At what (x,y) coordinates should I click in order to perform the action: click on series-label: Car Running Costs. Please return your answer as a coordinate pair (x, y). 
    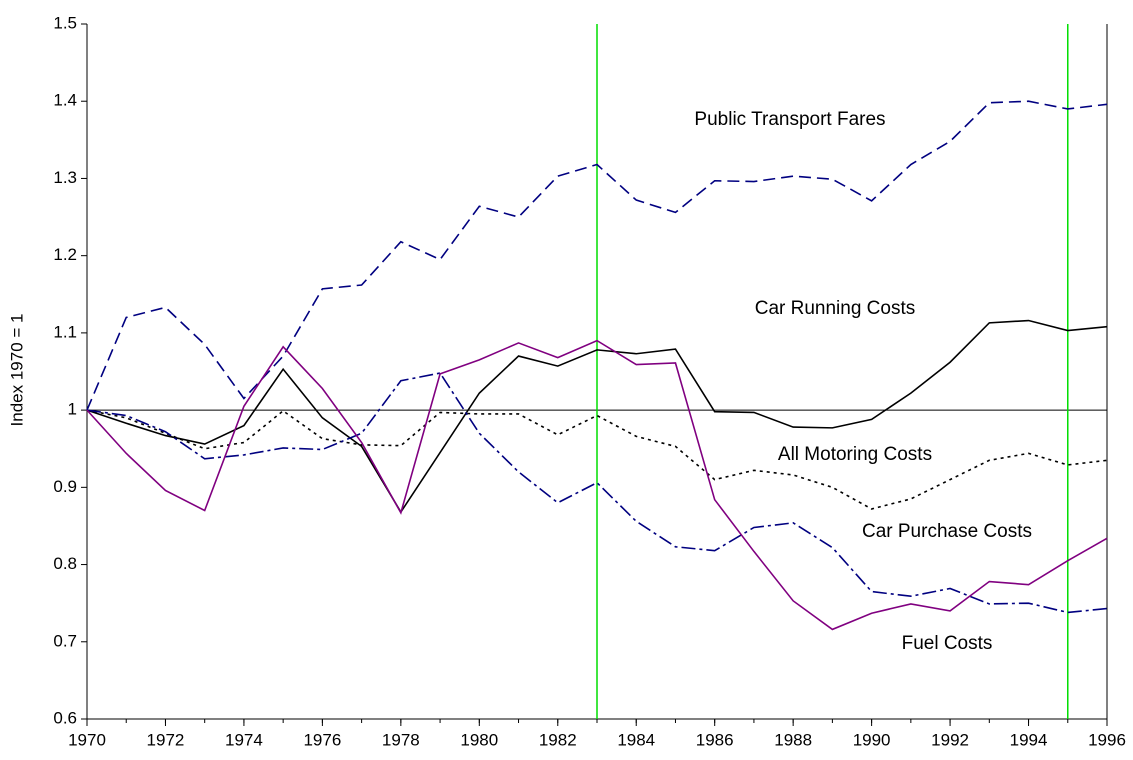
    Looking at the image, I should click on (835, 308).